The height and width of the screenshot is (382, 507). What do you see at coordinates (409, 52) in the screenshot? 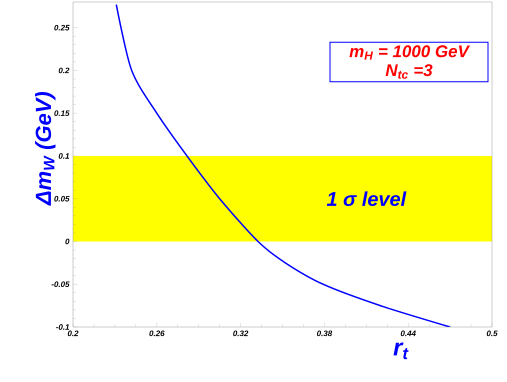
I see `annotation: m$_{H}$ = 1000 GeV` at bounding box center [409, 52].